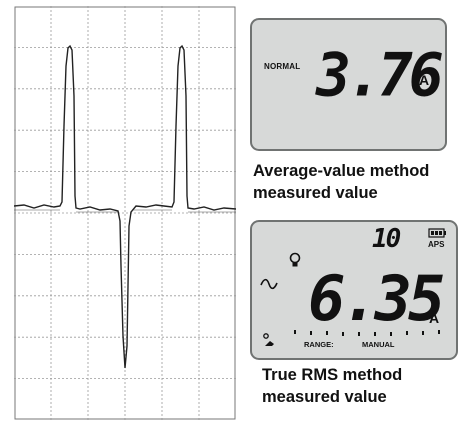 Image resolution: width=470 pixels, height=426 pixels. Describe the element at coordinates (386, 239) in the screenshot. I see `range-number: 10` at that location.